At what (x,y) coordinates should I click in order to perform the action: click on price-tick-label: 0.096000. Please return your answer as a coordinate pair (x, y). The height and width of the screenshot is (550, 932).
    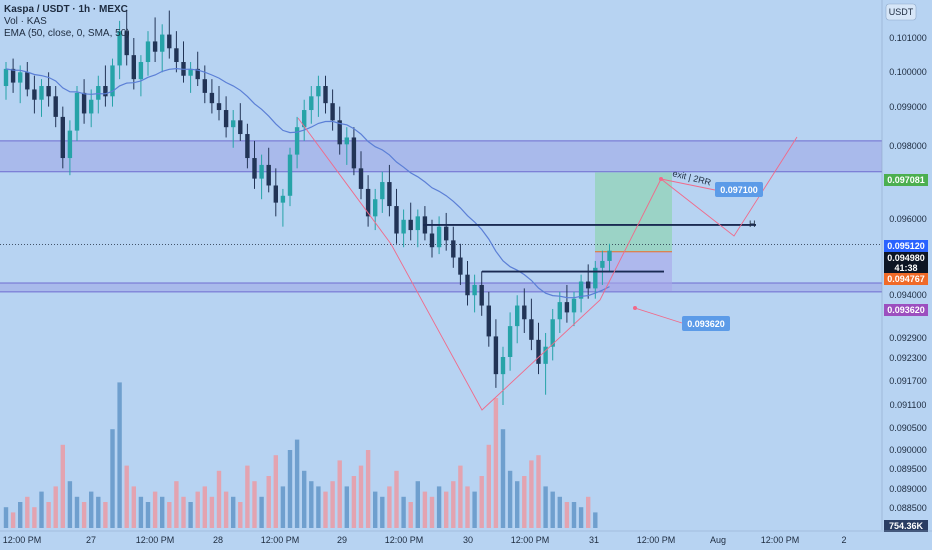
    Looking at the image, I should click on (908, 219).